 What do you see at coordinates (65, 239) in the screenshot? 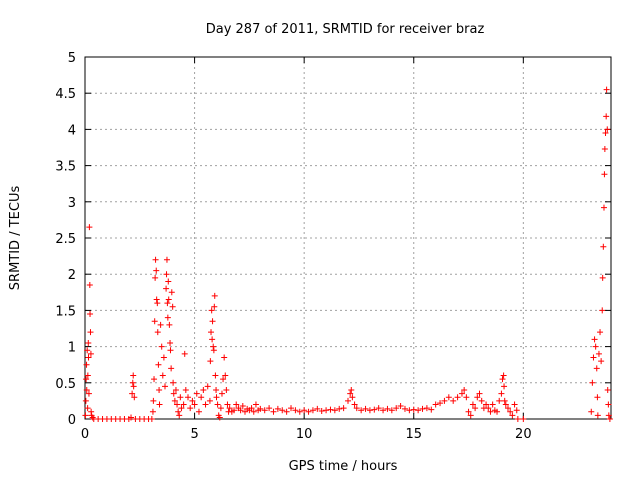
I see `y-tick-label: 2.5` at bounding box center [65, 239].